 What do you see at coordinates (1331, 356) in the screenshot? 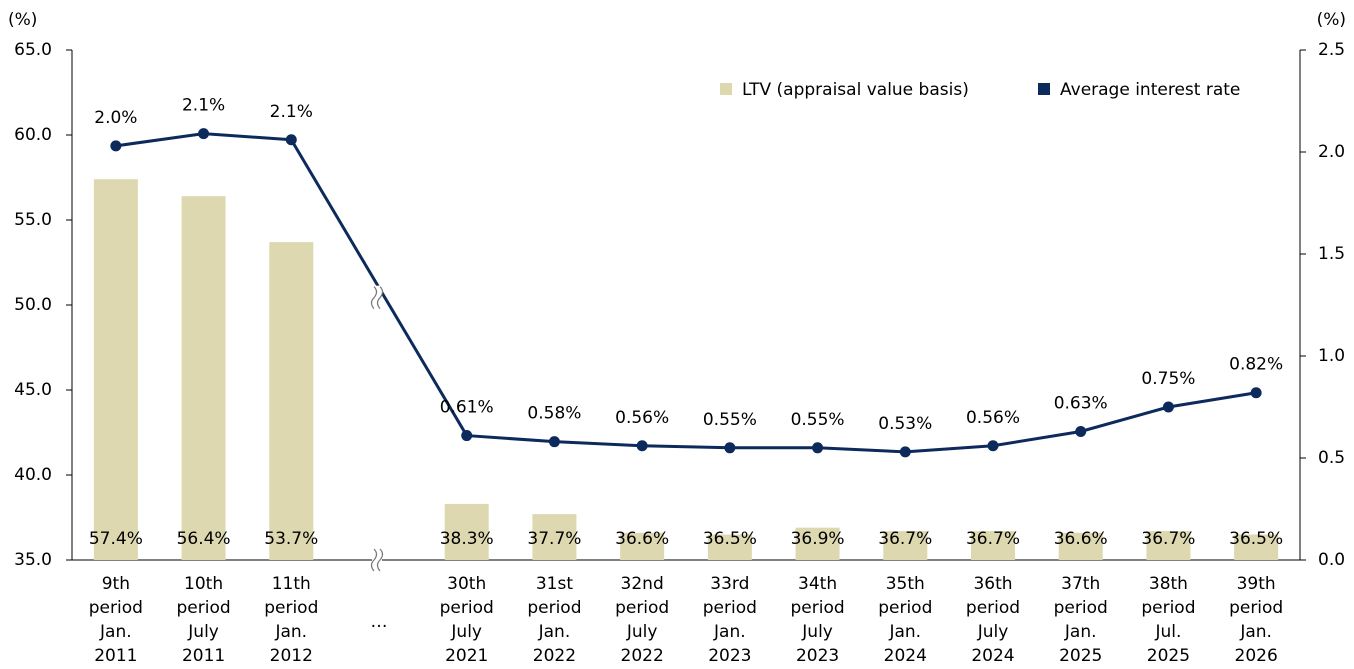
I see `y2-tick-label: 1.0` at bounding box center [1331, 356].